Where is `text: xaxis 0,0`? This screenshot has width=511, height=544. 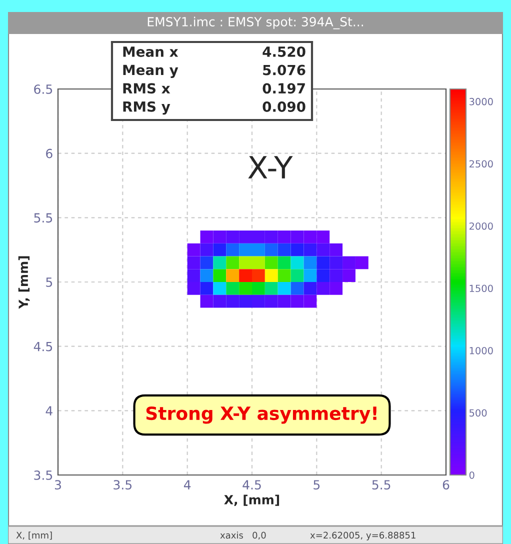
text: xaxis 0,0 is located at coordinates (243, 536).